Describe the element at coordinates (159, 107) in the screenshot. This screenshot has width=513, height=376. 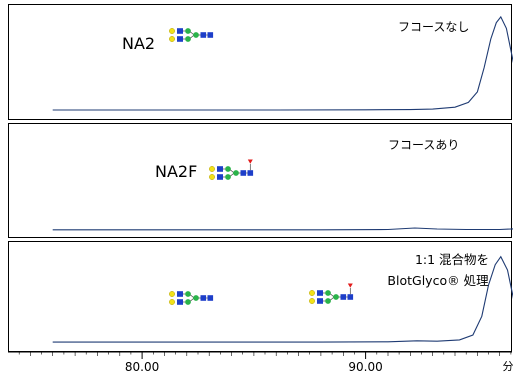
I see `glycan-labels: NA2 NA2F` at that location.